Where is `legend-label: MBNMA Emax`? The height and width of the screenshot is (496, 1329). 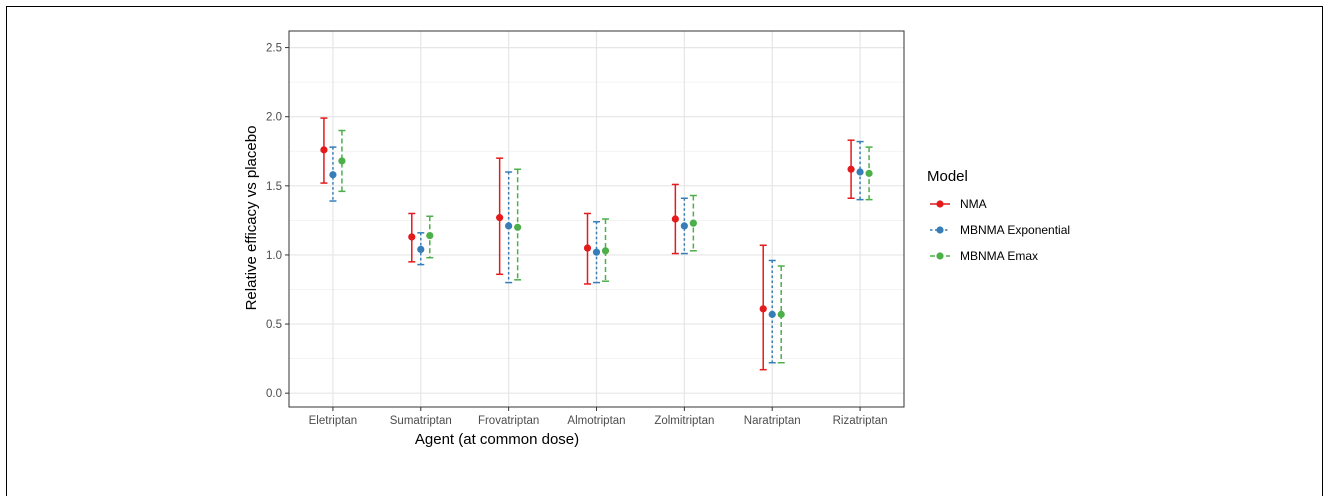 legend-label: MBNMA Emax is located at coordinates (999, 256).